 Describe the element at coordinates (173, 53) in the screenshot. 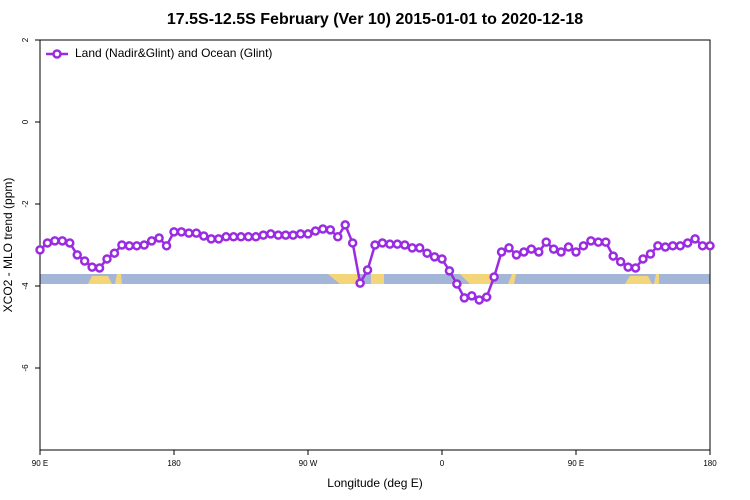

I see `legend-label: Land (Nadir&Glint) and Ocean (Glint)` at that location.